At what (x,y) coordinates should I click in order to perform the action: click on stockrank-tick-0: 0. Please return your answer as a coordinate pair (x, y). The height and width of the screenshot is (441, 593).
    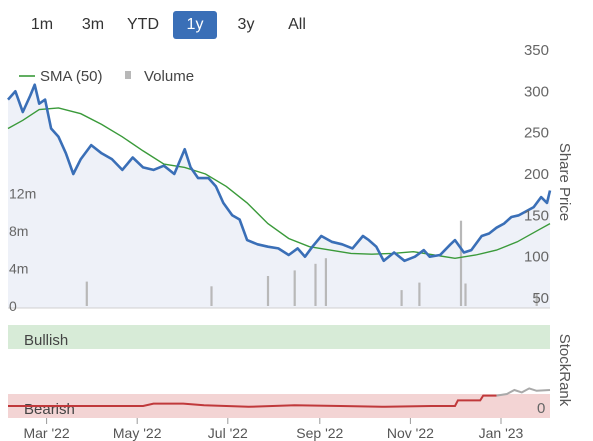
    Looking at the image, I should click on (541, 408).